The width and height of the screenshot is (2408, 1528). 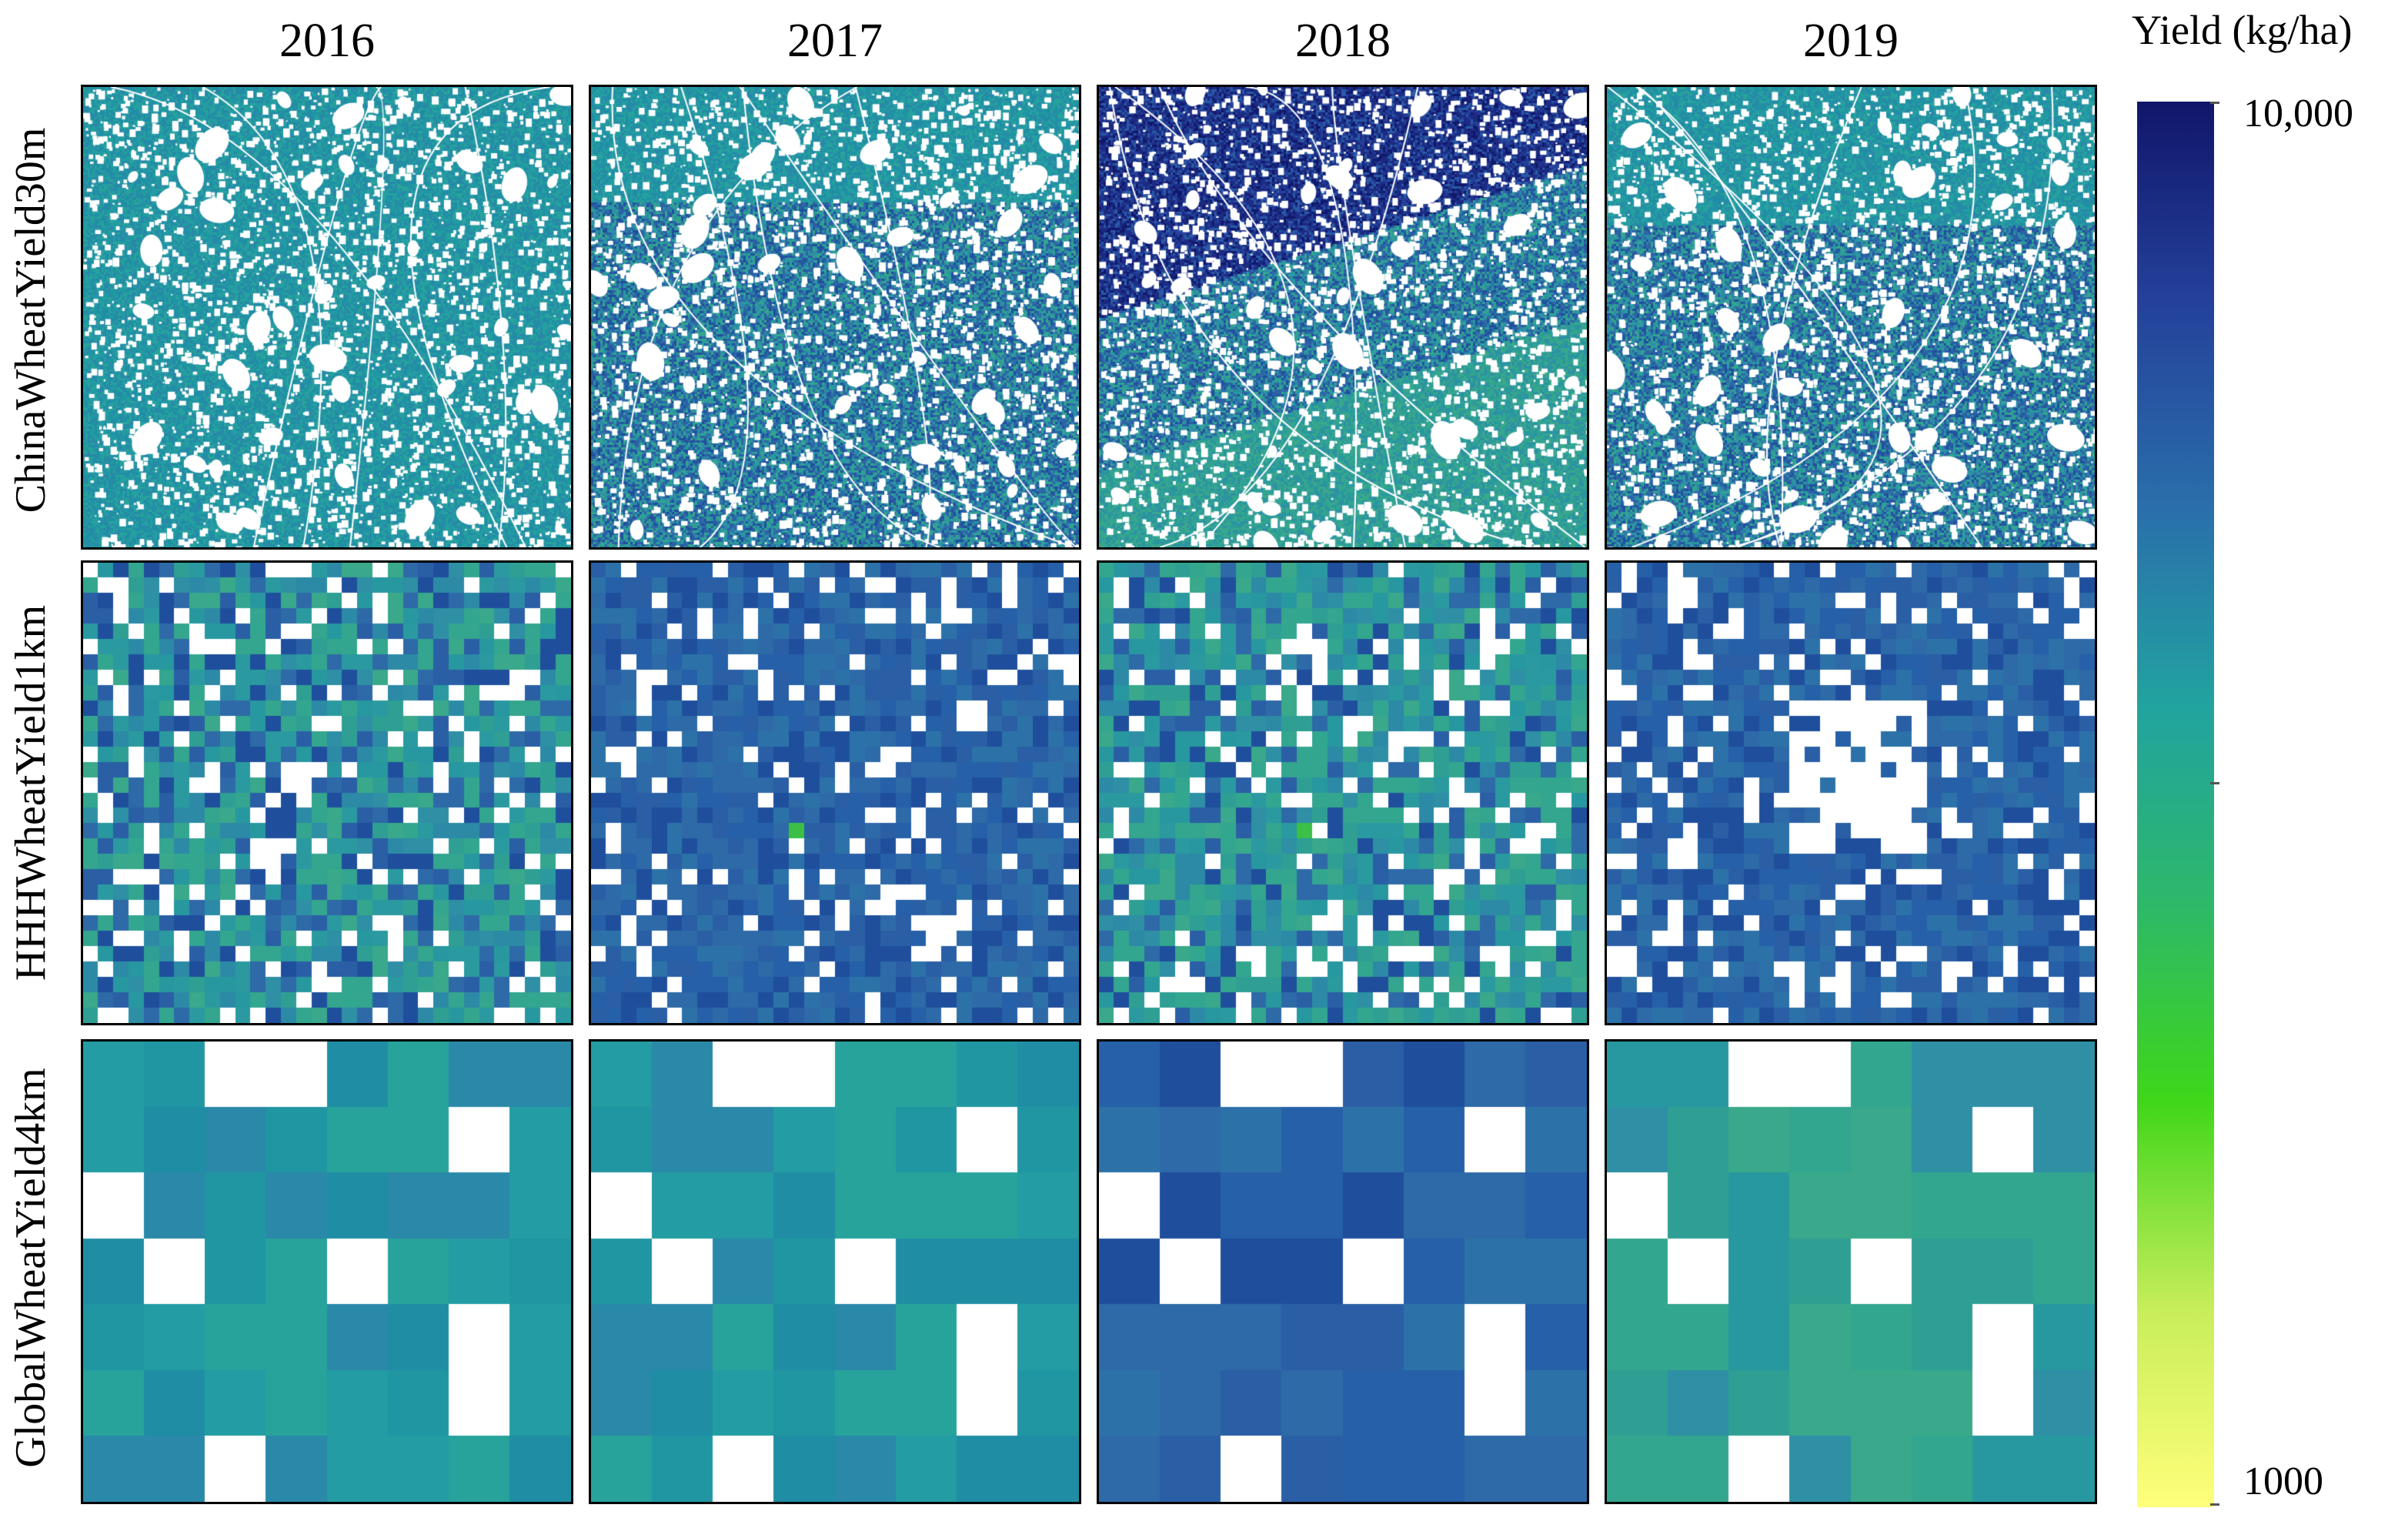 I want to click on map-panel-hhh1km-2019, so click(x=1851, y=792).